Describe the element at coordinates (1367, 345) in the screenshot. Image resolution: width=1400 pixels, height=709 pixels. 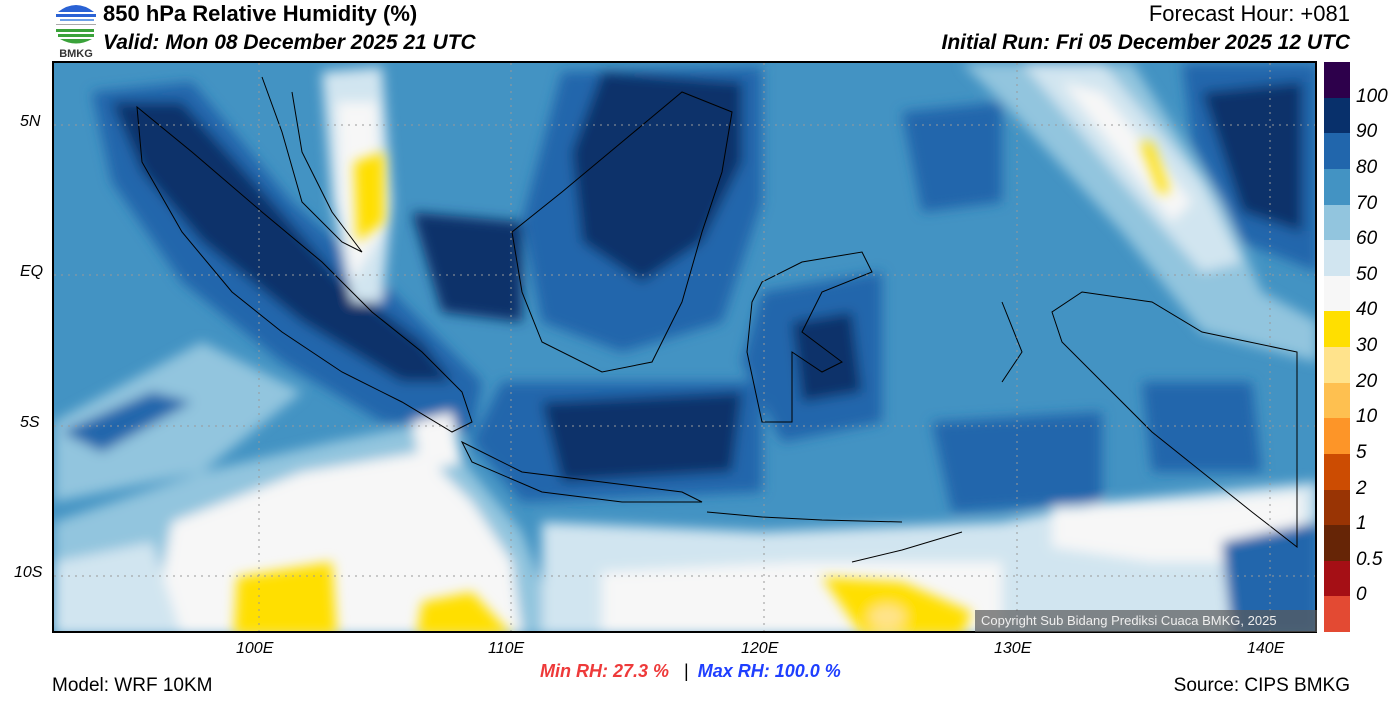
I see `colorbar-label: 30` at that location.